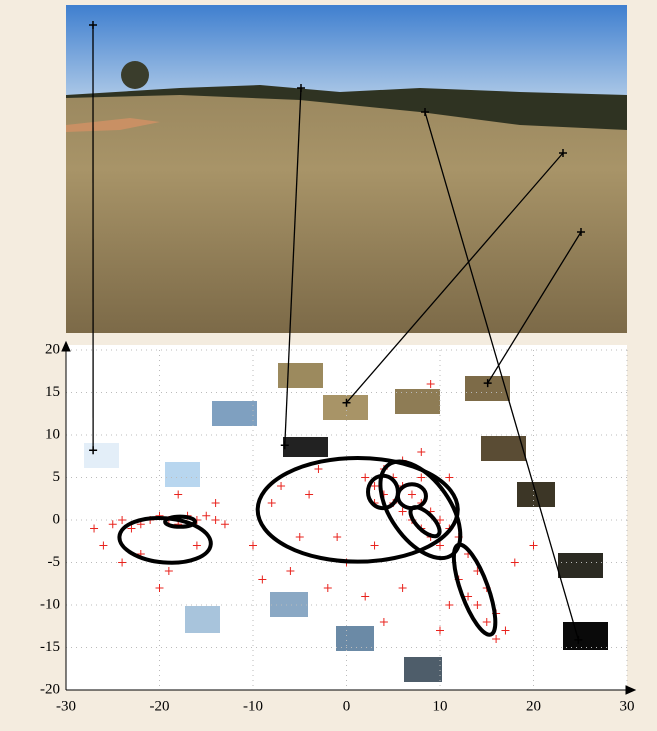 The height and width of the screenshot is (731, 657). Describe the element at coordinates (440, 706) in the screenshot. I see `x-tick-label: 10` at that location.